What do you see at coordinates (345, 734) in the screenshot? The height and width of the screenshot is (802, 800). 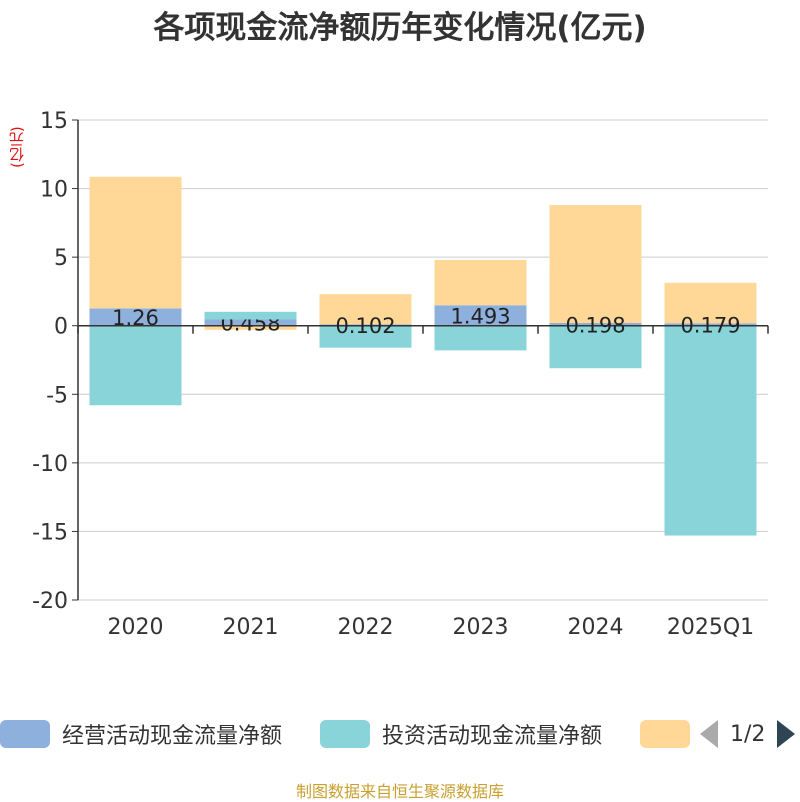 I see `legend-swatch-investing` at bounding box center [345, 734].